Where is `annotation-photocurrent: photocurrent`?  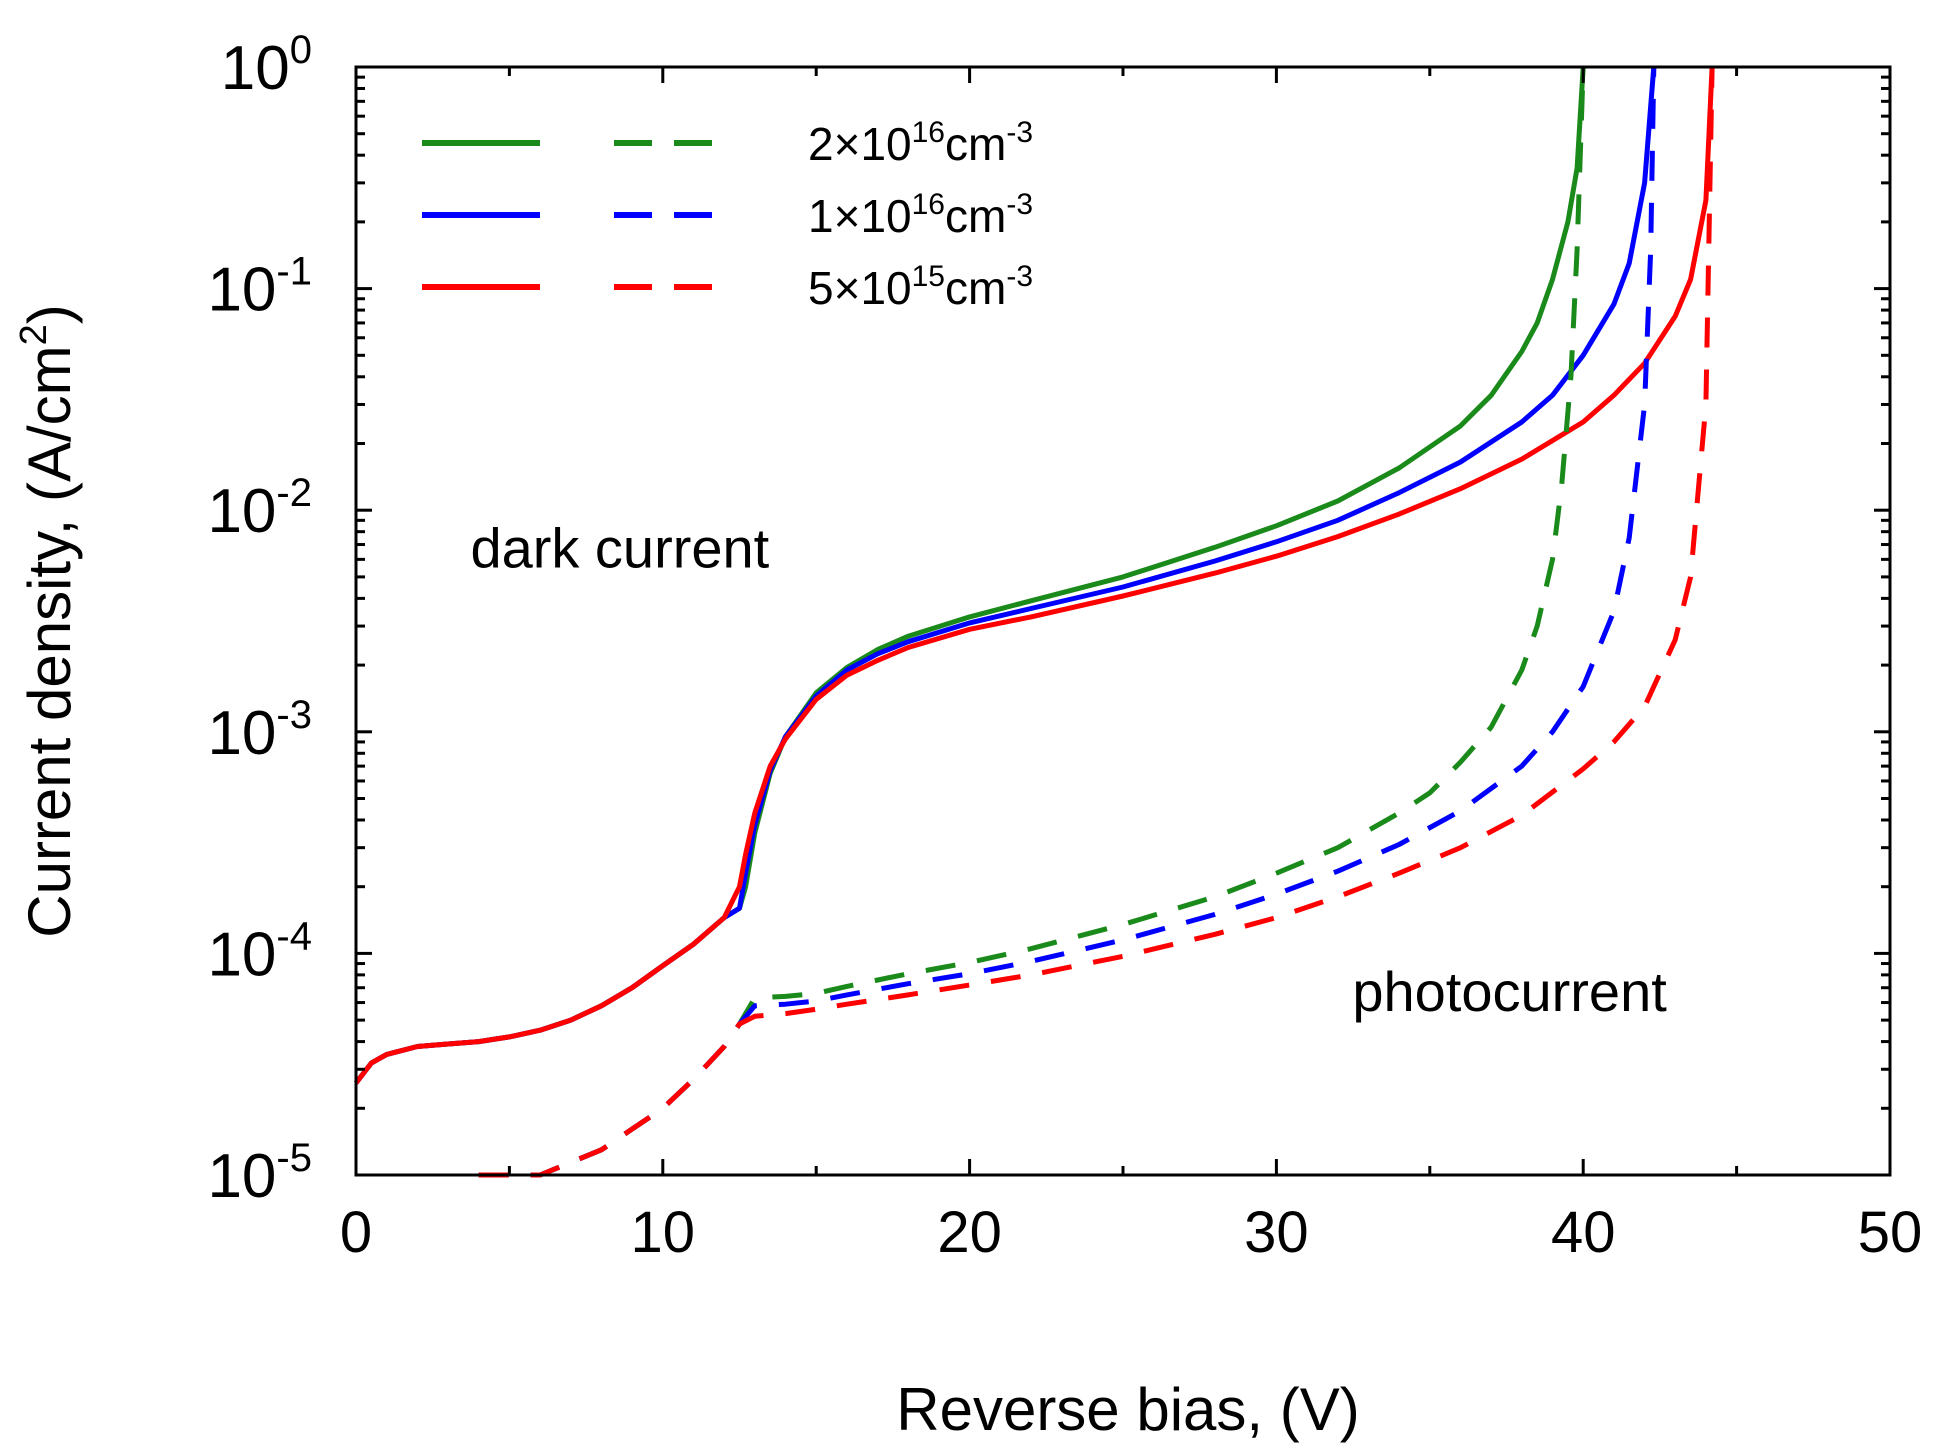 annotation-photocurrent: photocurrent is located at coordinates (1509, 991).